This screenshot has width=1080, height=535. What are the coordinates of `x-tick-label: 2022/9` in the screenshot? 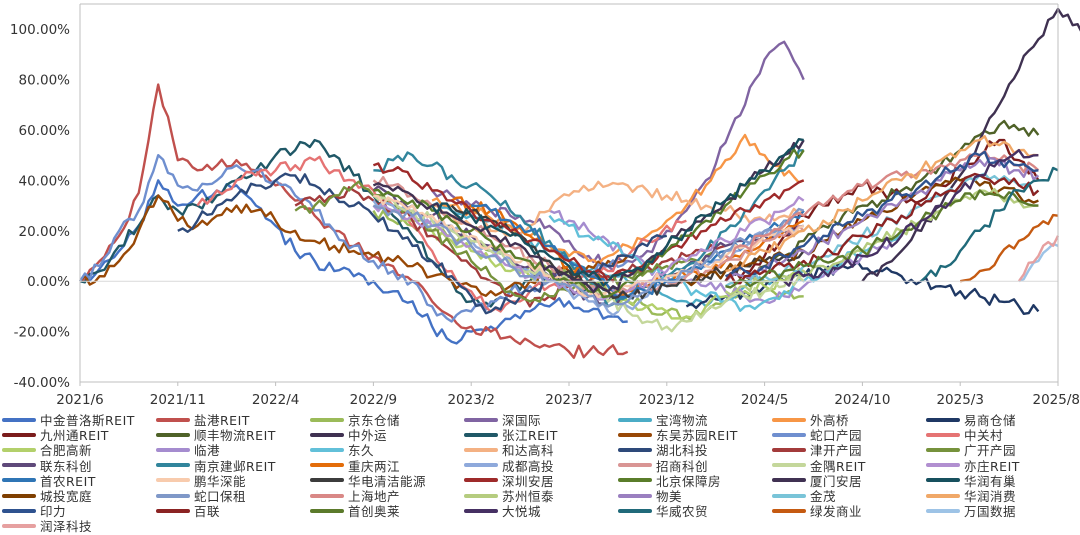 It's located at (374, 400).